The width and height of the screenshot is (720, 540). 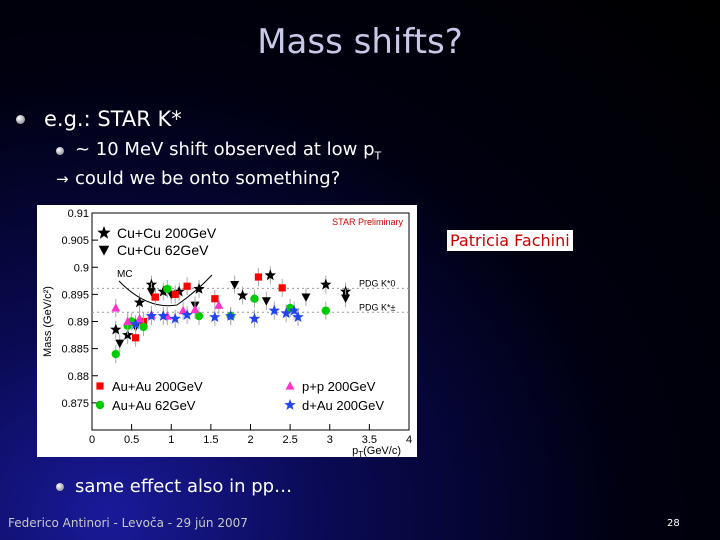 What do you see at coordinates (376, 451) in the screenshot?
I see `x-axis-label: pT(GeV/c)` at bounding box center [376, 451].